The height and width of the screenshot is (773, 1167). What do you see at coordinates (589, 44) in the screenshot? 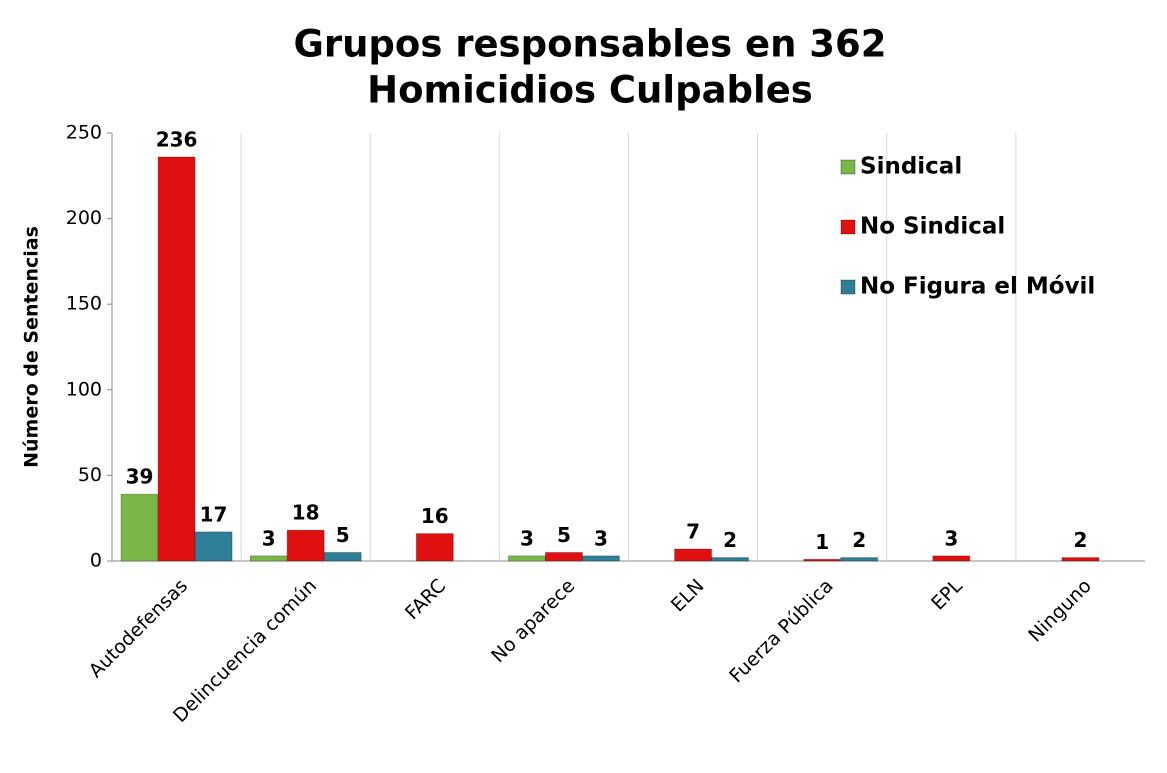
I see `chart-title: Grupos responsables en 362` at bounding box center [589, 44].